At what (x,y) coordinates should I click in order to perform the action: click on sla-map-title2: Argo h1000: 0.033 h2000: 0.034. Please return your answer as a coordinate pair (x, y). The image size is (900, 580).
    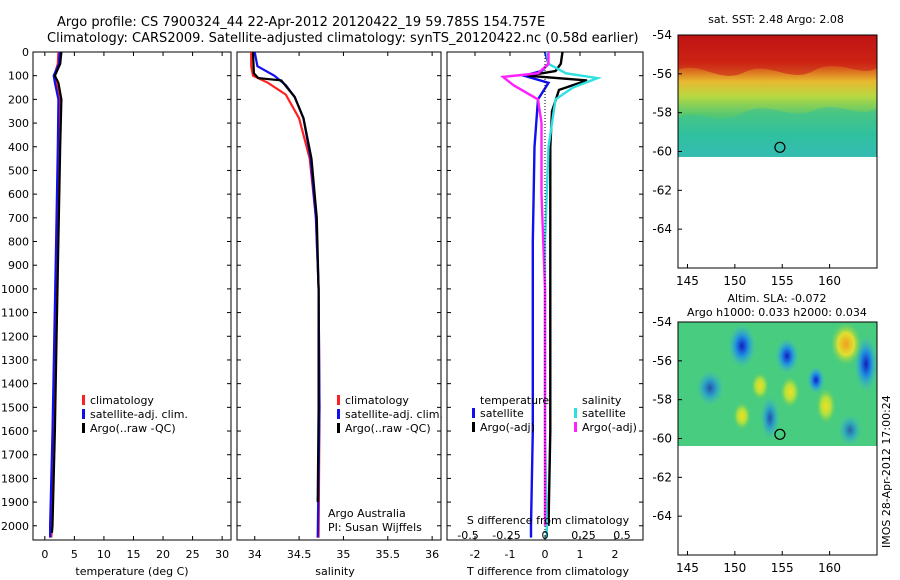
    Looking at the image, I should click on (777, 312).